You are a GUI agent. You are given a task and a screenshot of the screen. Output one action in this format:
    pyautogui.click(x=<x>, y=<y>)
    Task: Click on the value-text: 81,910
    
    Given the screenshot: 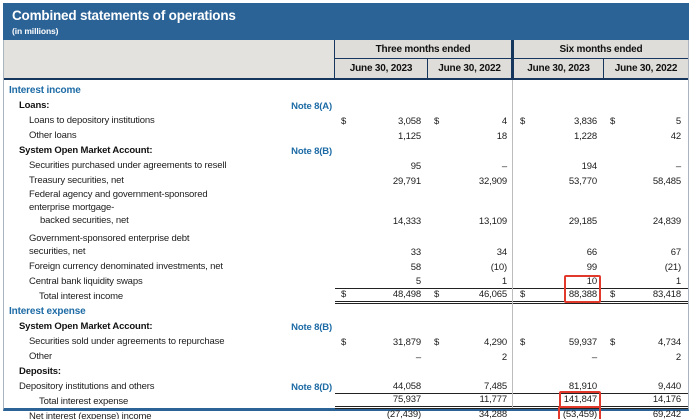 What is the action you would take?
    pyautogui.click(x=582, y=386)
    